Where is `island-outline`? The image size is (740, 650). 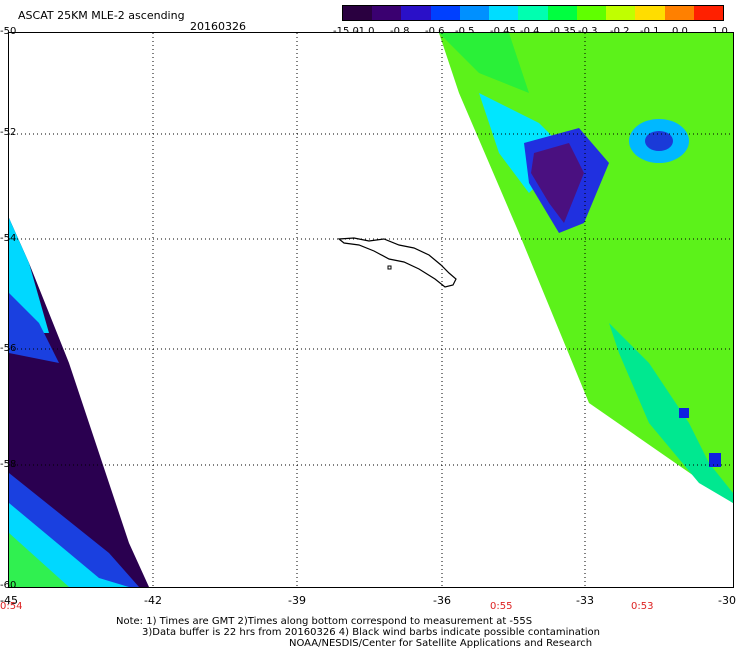
island-outline is located at coordinates (397, 262).